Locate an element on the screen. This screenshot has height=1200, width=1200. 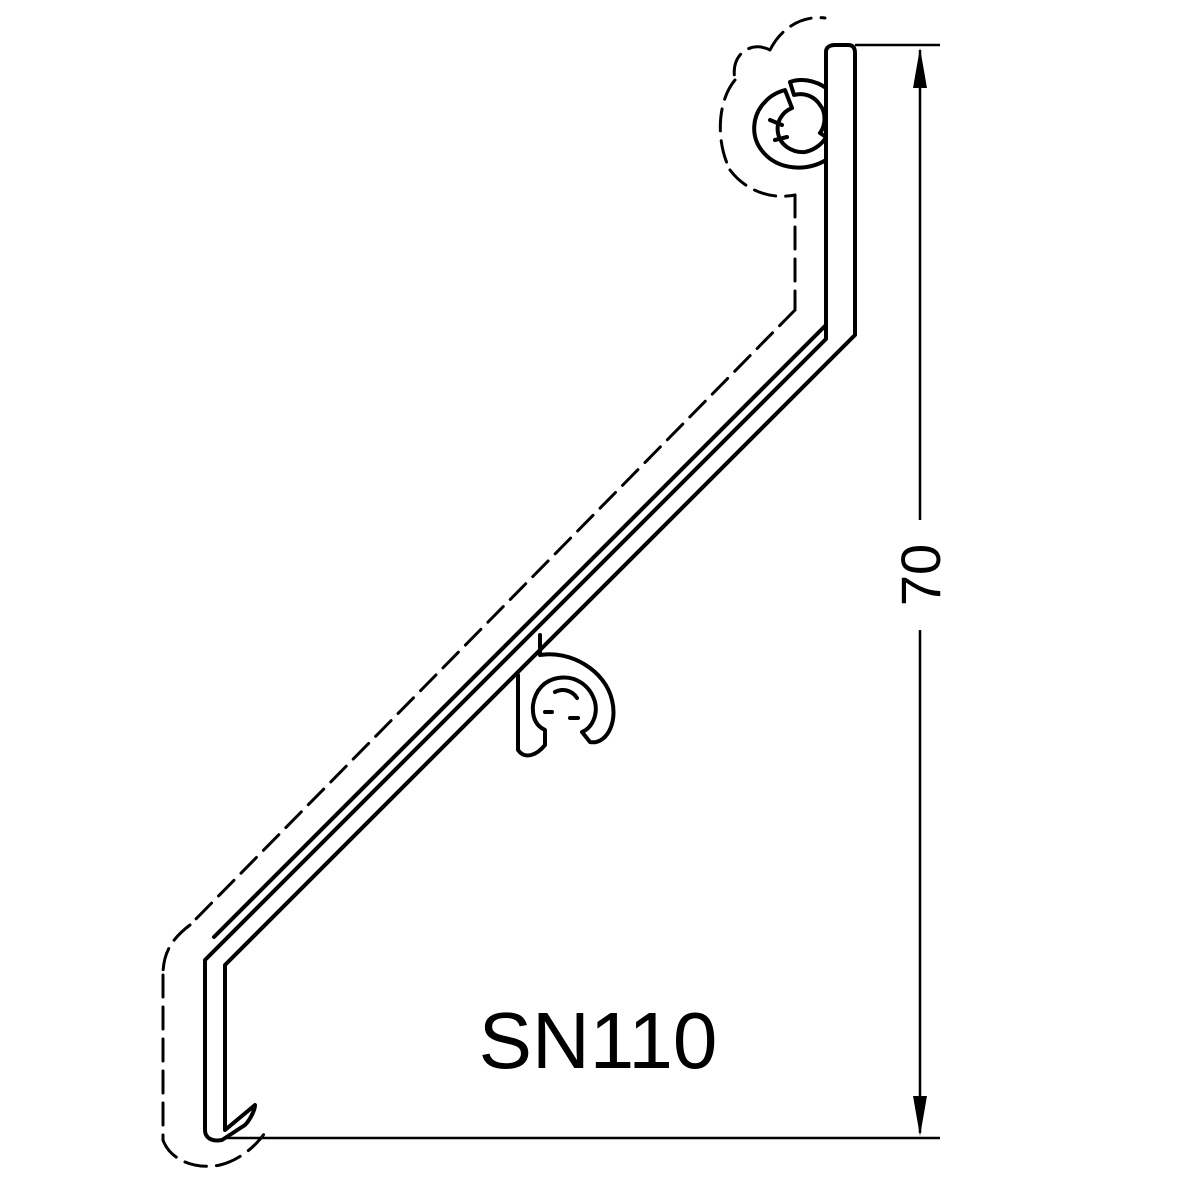
ghost-lower-corner is located at coordinates (176, 950).